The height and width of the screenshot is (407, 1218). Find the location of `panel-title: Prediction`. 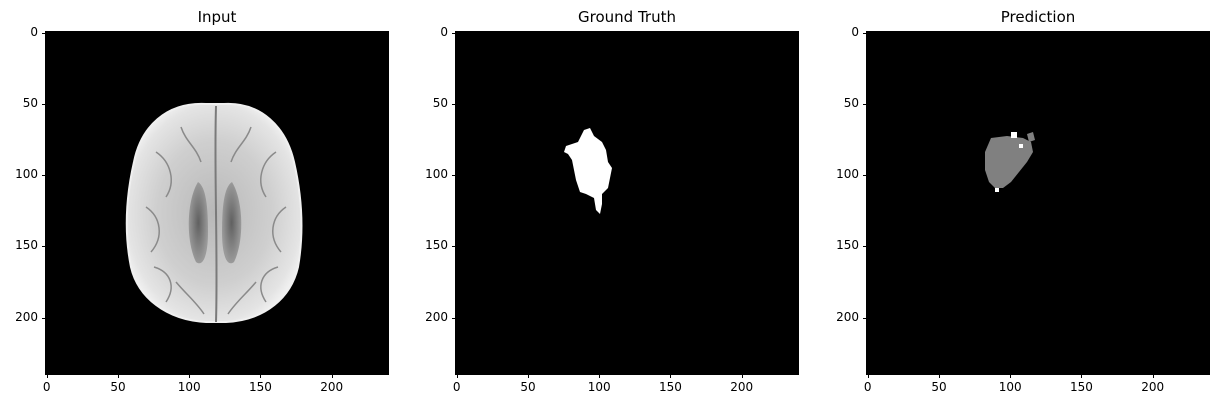

panel-title: Prediction is located at coordinates (1038, 17).